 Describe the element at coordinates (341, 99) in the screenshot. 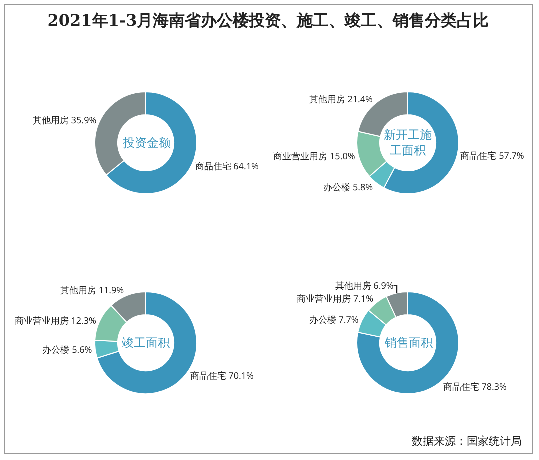

I see `slice-label: 其他用房 21.4%` at that location.